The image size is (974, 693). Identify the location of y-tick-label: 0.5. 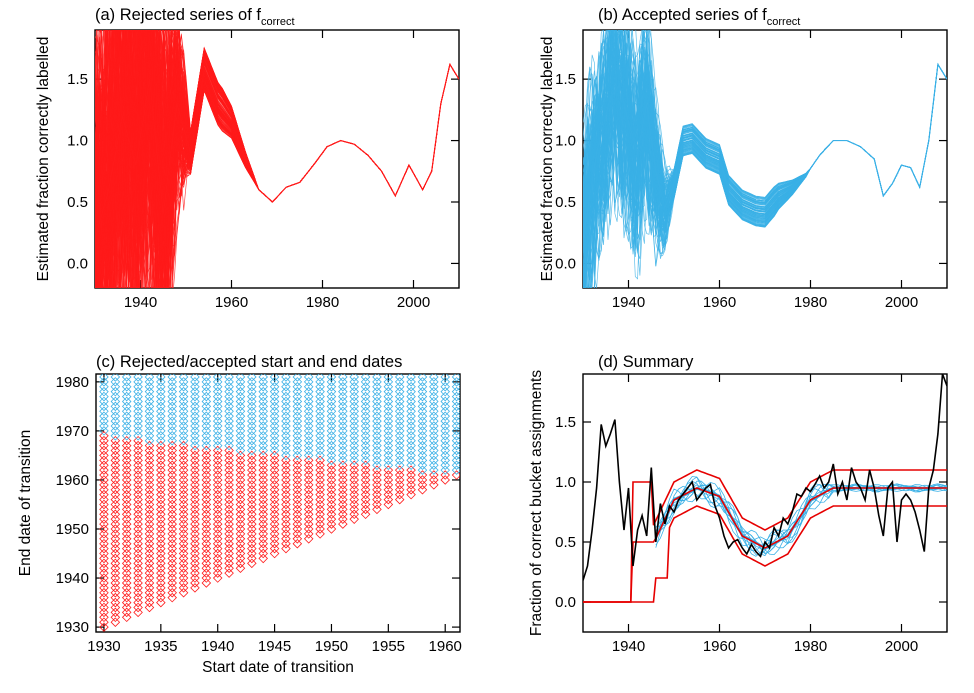
(77, 202).